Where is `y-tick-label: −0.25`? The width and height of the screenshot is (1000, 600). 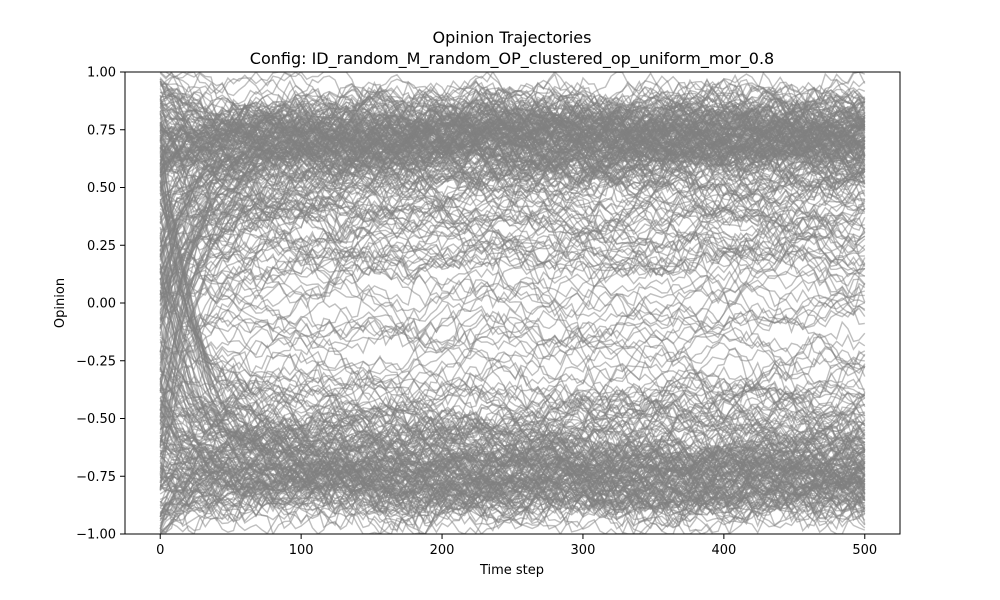 y-tick-label: −0.25 is located at coordinates (96, 361).